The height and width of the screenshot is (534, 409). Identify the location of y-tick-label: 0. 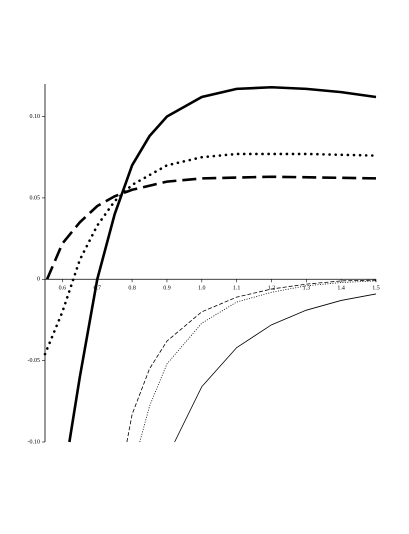
(38, 280).